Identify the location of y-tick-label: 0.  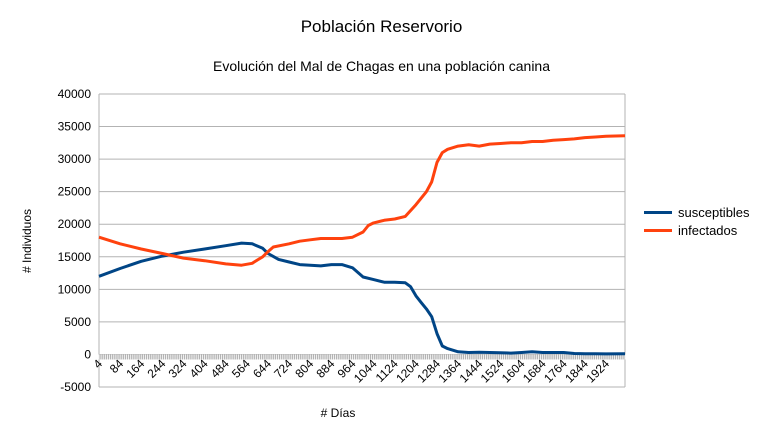
(87, 354).